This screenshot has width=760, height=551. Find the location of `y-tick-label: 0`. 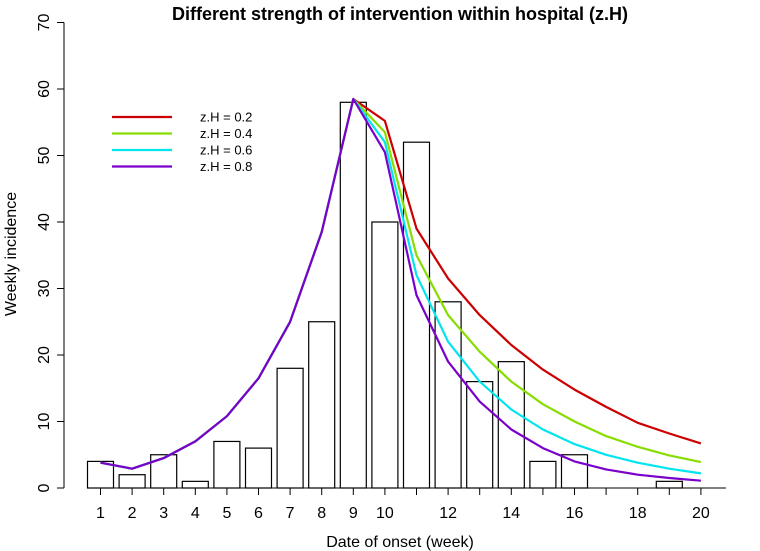

y-tick-label: 0 is located at coordinates (44, 487).